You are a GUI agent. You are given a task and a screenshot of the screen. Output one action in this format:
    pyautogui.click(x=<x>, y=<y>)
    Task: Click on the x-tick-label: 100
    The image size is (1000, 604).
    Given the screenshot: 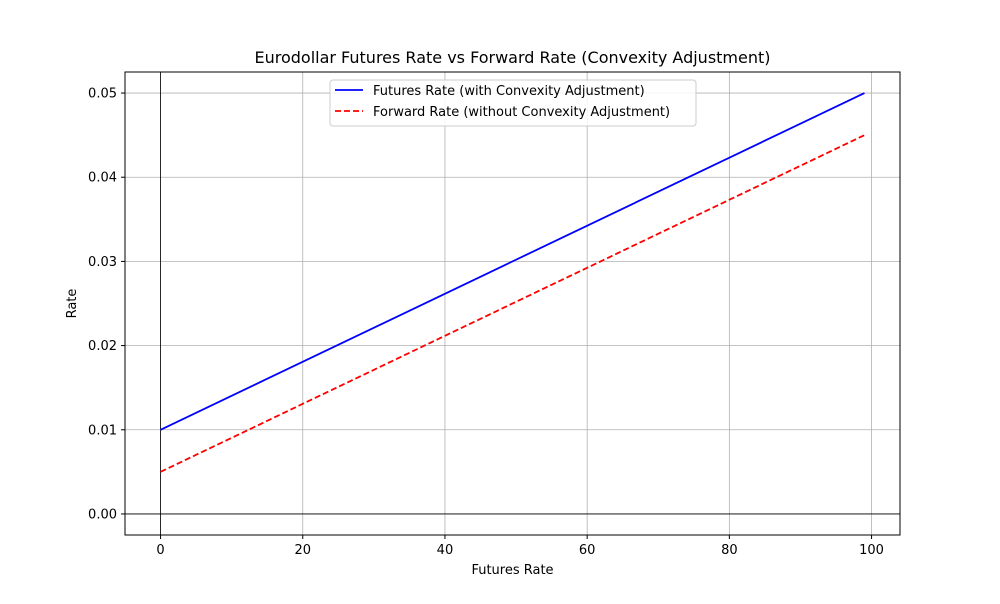 What is the action you would take?
    pyautogui.click(x=871, y=550)
    